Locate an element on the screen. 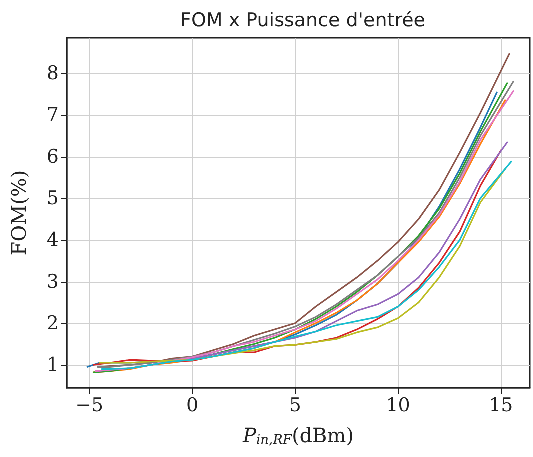  y-tick-label: 8 is located at coordinates (52, 73).